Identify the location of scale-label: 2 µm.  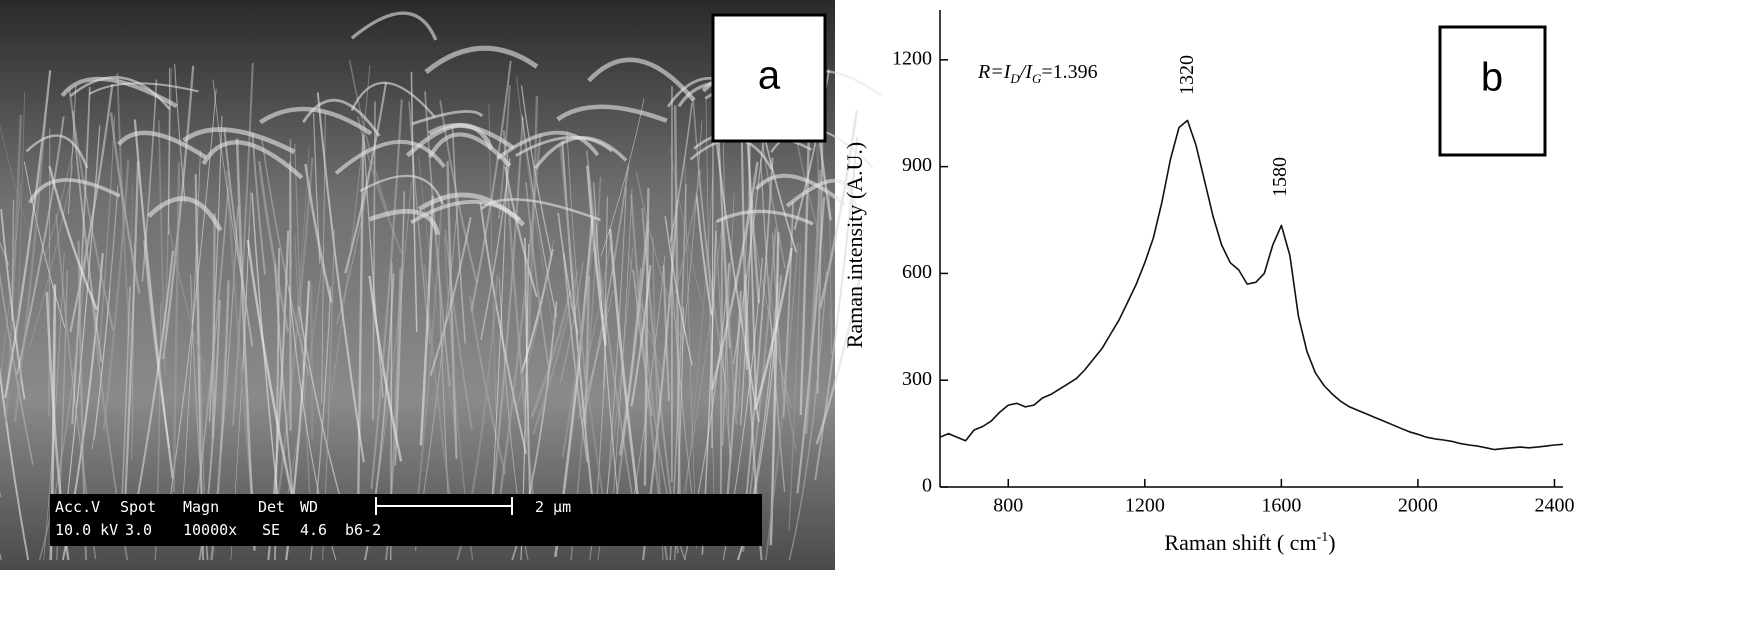
(553, 507).